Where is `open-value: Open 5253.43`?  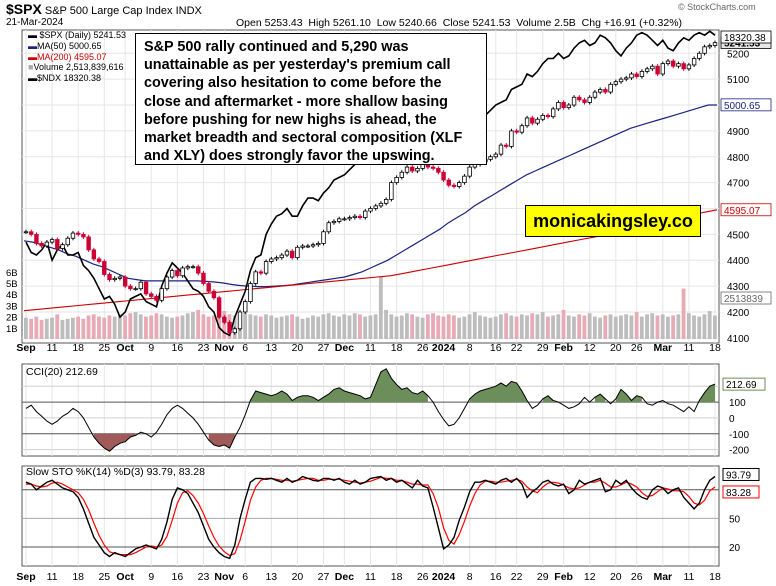
open-value: Open 5253.43 is located at coordinates (269, 23).